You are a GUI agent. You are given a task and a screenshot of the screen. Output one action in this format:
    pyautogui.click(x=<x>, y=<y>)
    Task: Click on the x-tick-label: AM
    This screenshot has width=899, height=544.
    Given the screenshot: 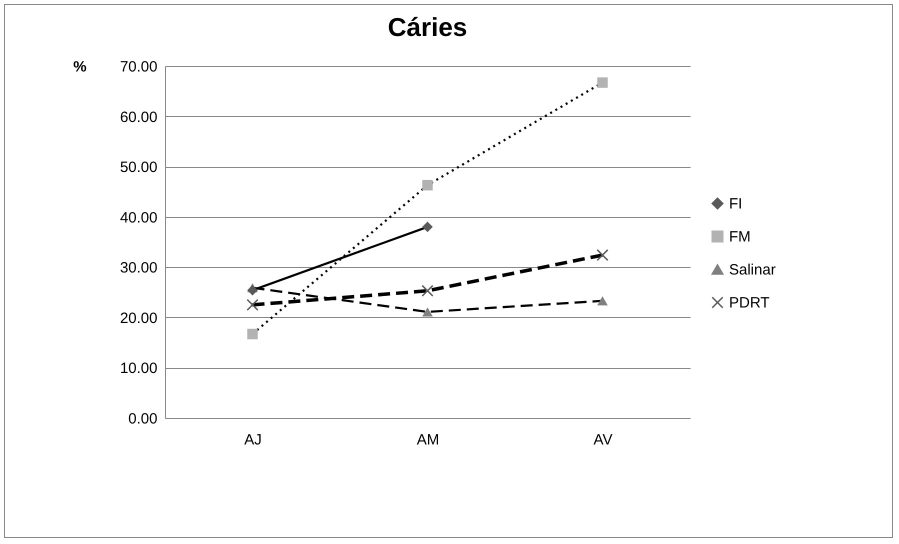 What is the action you would take?
    pyautogui.click(x=428, y=440)
    